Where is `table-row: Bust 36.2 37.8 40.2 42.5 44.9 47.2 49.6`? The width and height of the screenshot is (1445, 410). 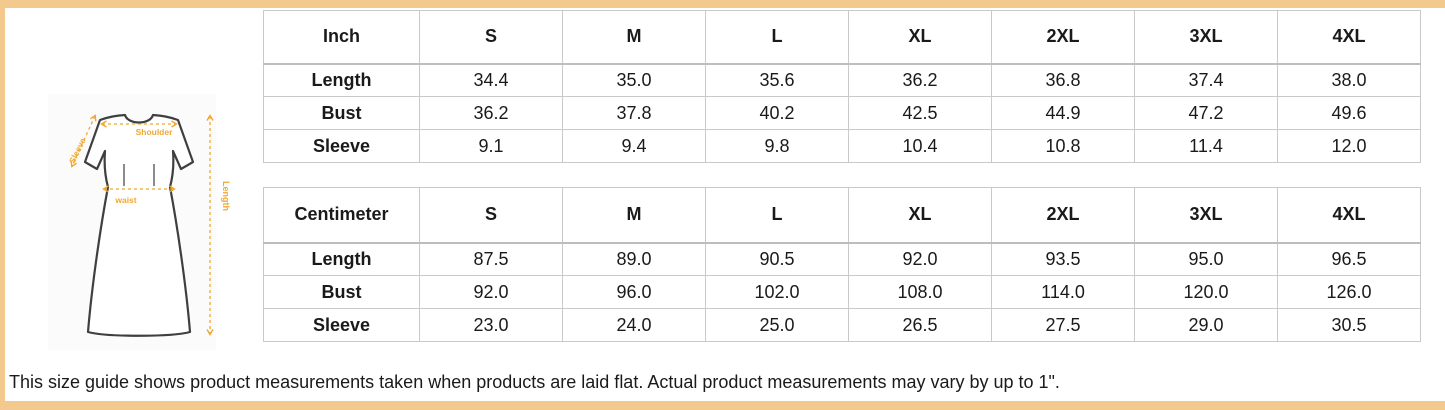
table-row: Bust 36.2 37.8 40.2 42.5 44.9 47.2 49.6 is located at coordinates (842, 113).